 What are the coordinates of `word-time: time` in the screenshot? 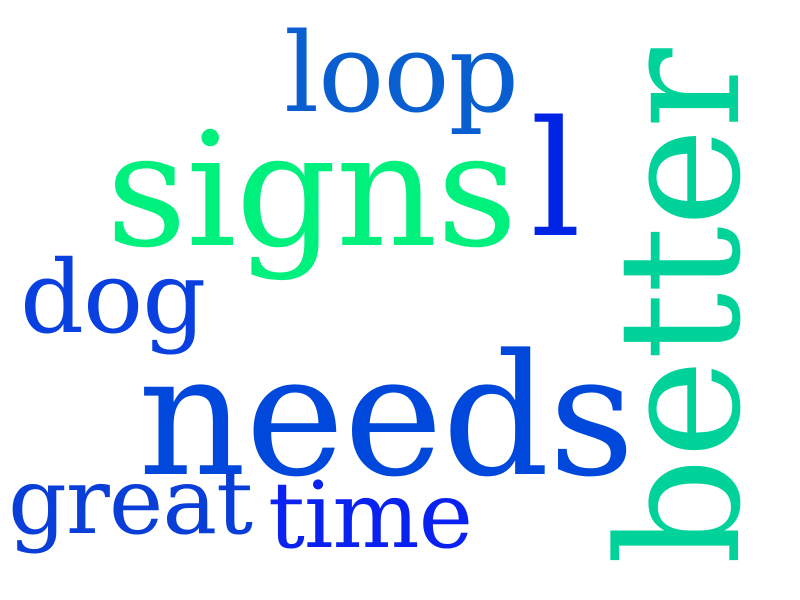 It's located at (370, 515).